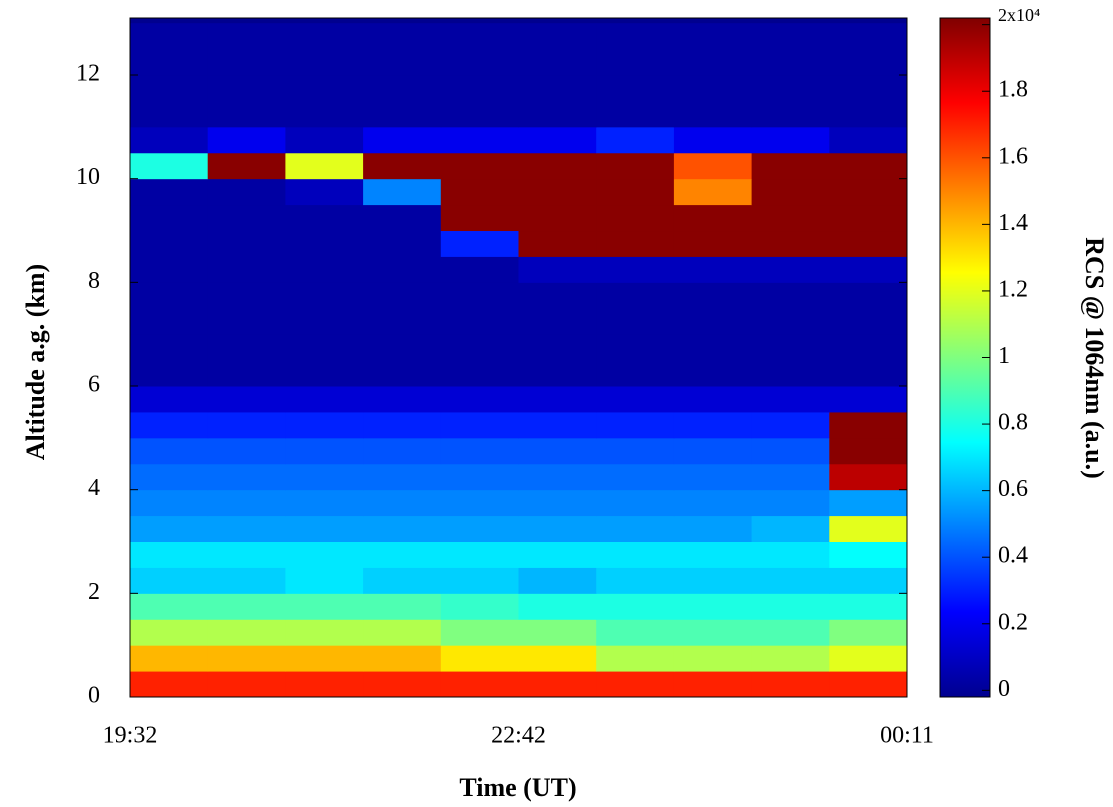  What do you see at coordinates (94, 696) in the screenshot?
I see `y-tick-label: 0` at bounding box center [94, 696].